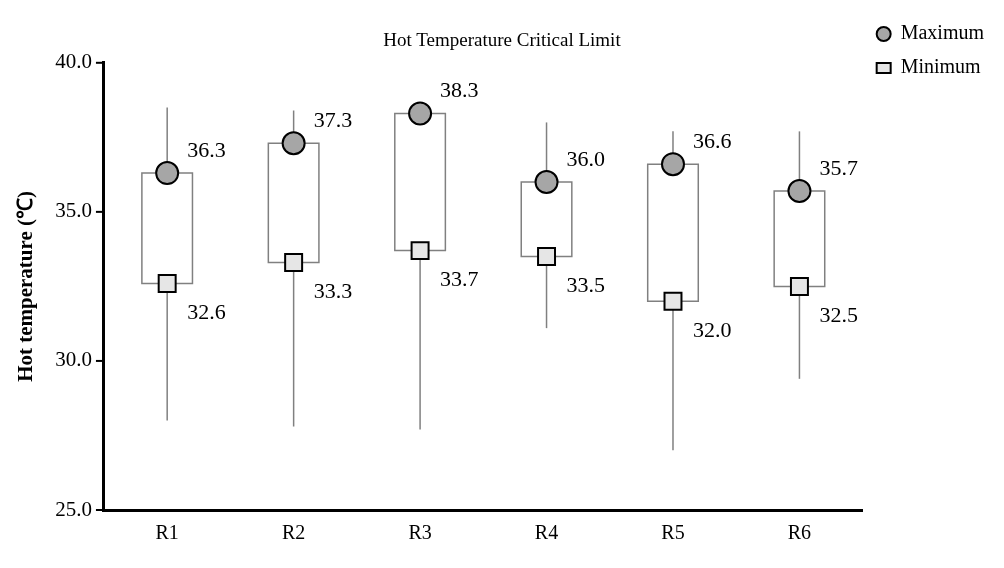  I want to click on x-tick-label: R4, so click(546, 532).